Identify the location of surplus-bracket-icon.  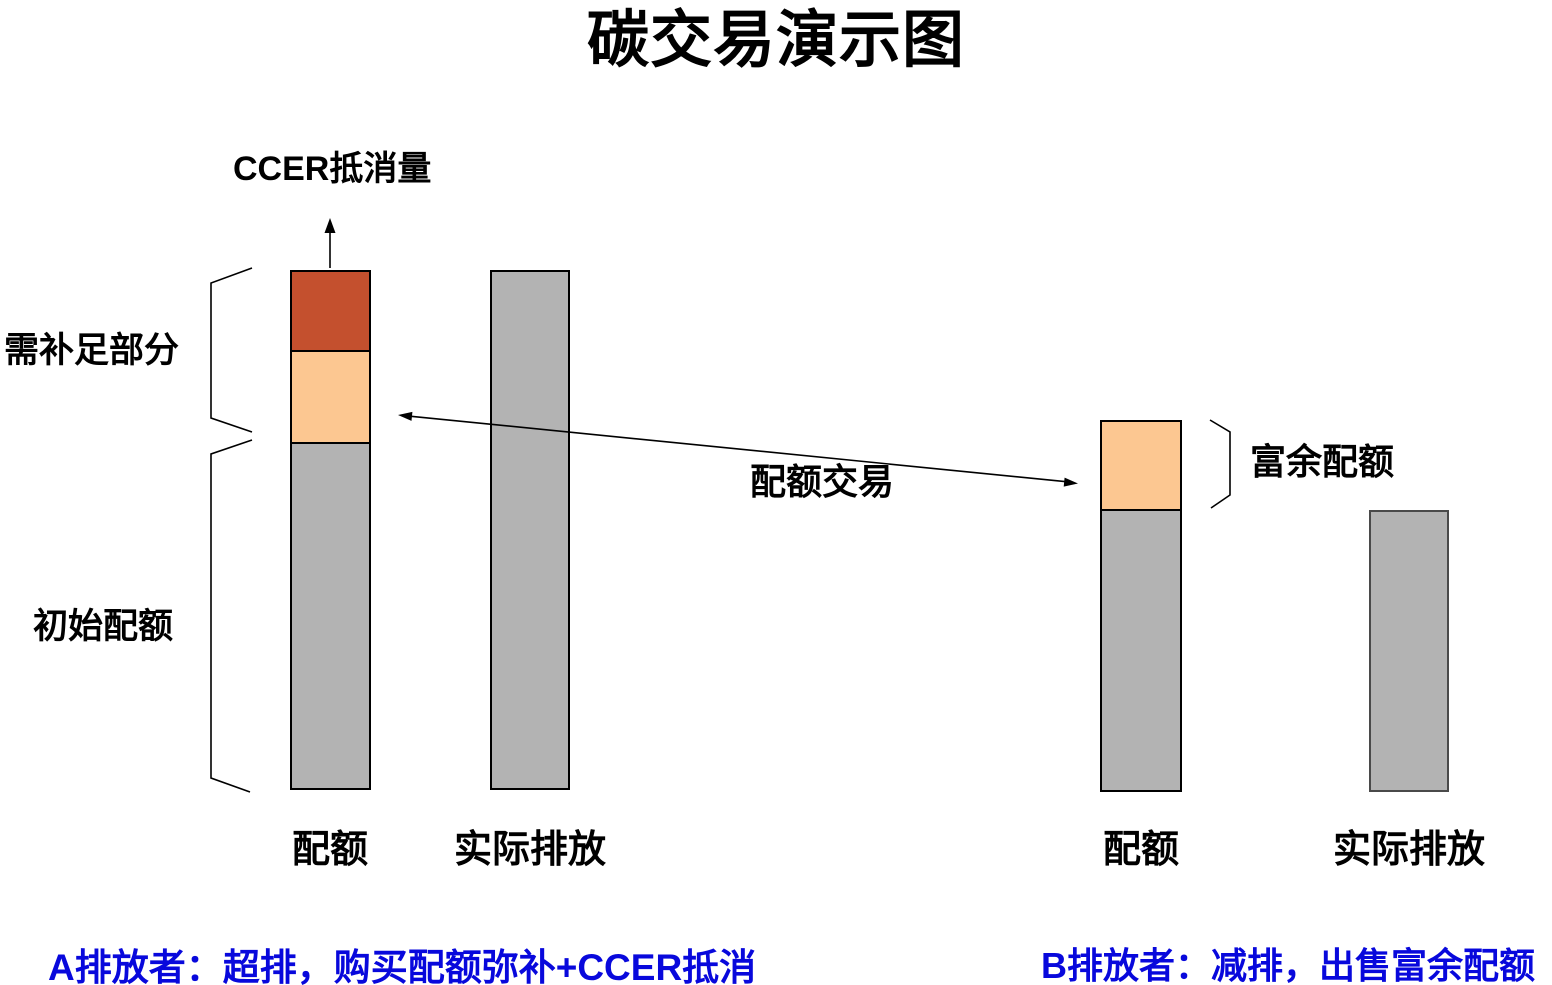
(1220, 464).